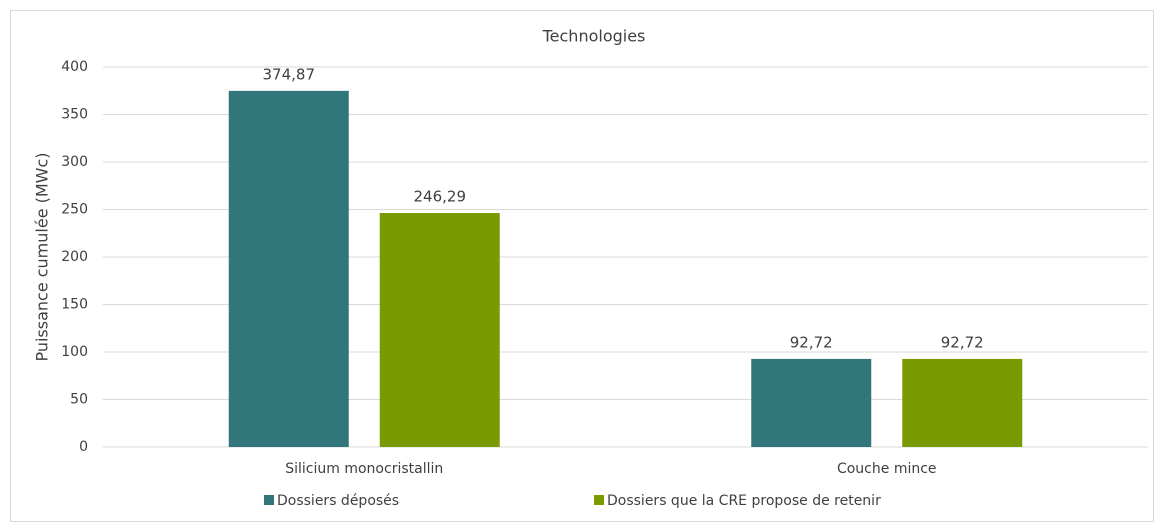 The height and width of the screenshot is (529, 1164). What do you see at coordinates (74, 162) in the screenshot?
I see `y-tick-label: 300` at bounding box center [74, 162].